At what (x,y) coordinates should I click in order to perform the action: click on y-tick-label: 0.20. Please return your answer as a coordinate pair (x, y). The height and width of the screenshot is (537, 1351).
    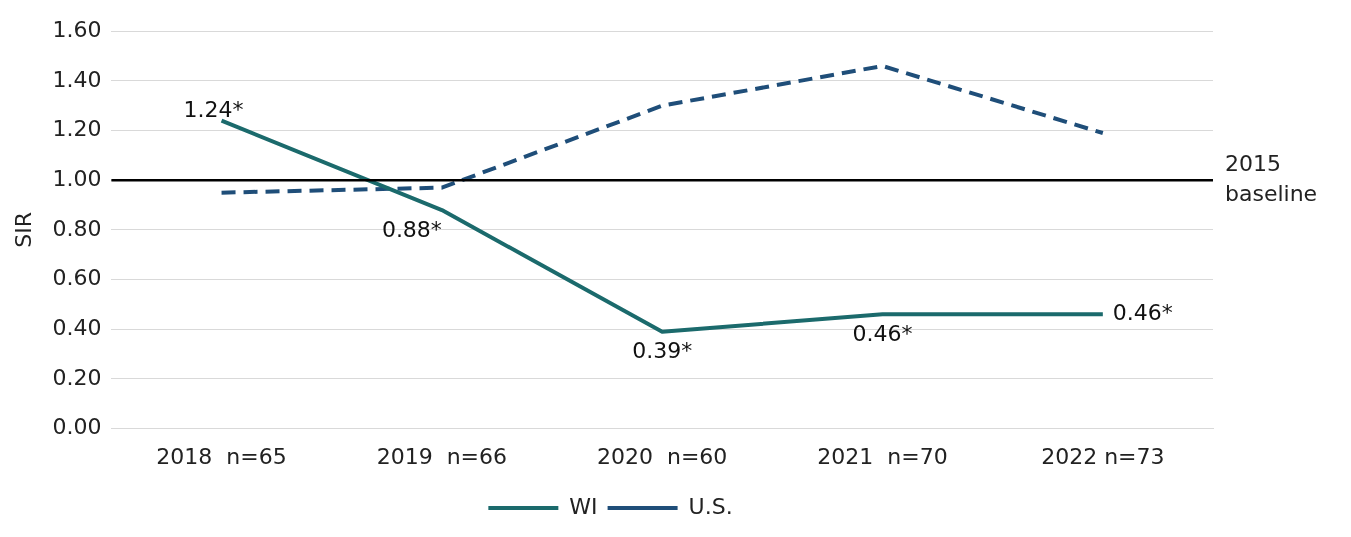
    Looking at the image, I should click on (77, 377).